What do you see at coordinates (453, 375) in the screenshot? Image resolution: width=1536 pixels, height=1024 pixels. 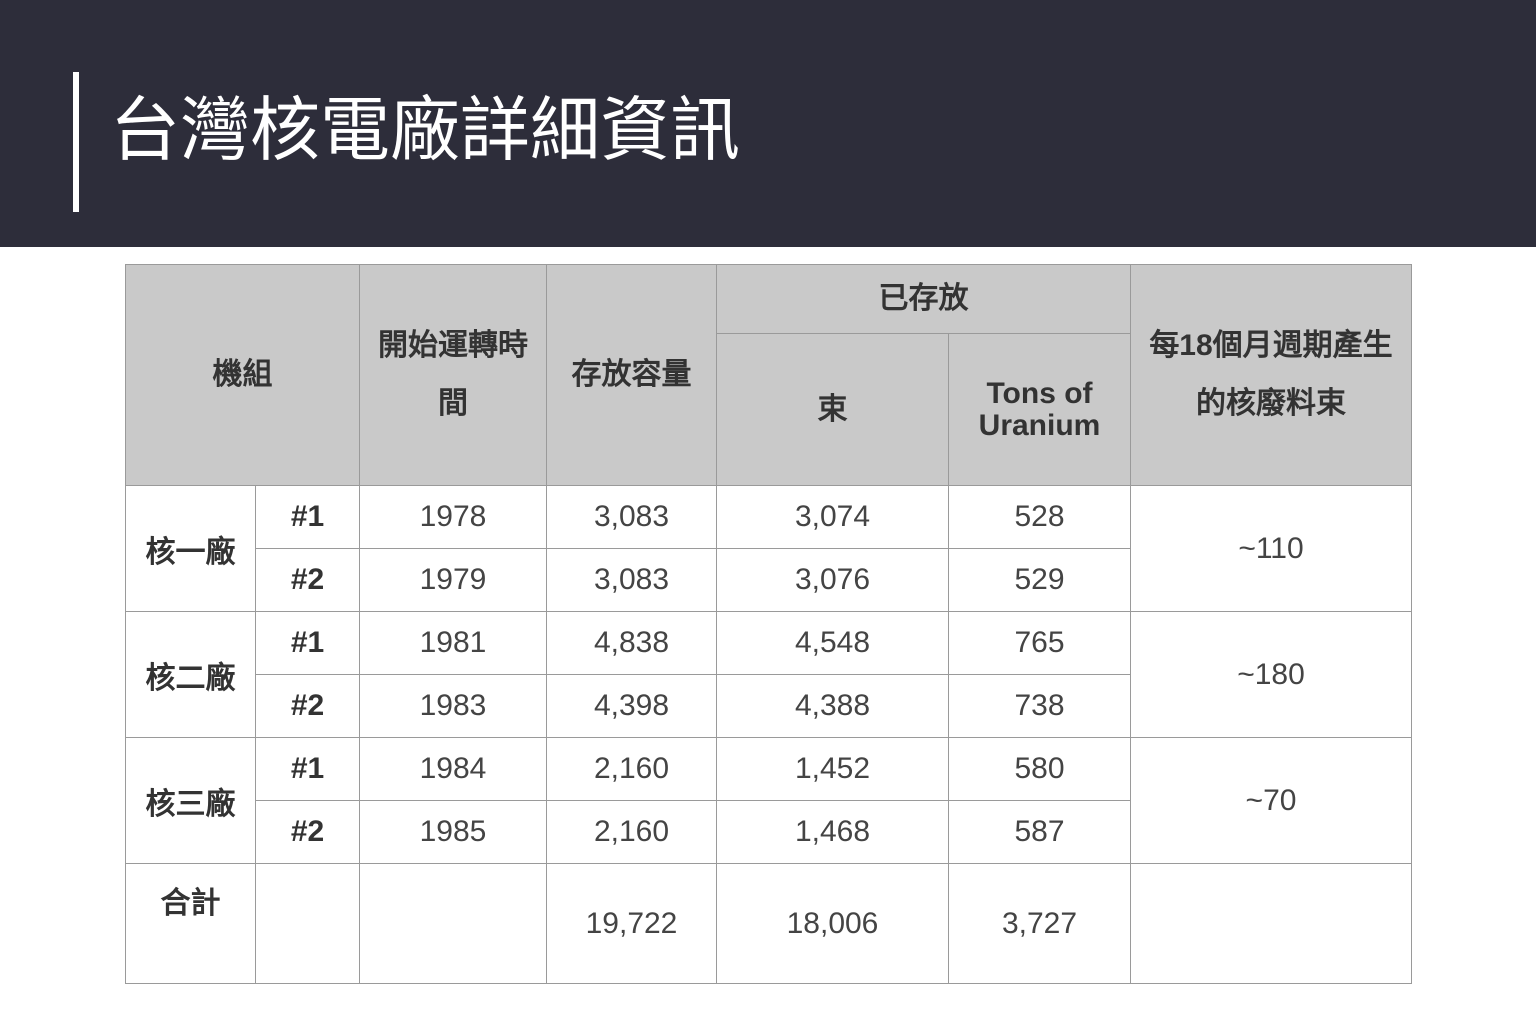 I see `header-cell: 開始運轉時間` at bounding box center [453, 375].